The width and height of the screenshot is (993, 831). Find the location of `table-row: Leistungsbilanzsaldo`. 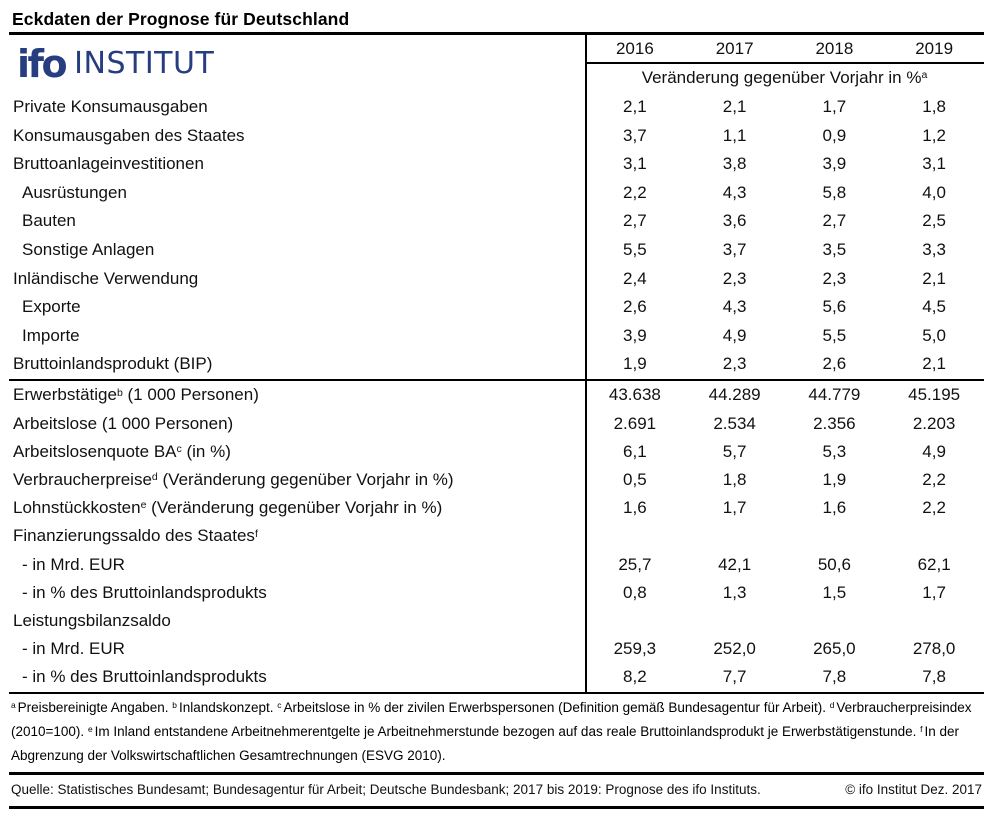

table-row: Leistungsbilanzsaldo is located at coordinates (496, 621).